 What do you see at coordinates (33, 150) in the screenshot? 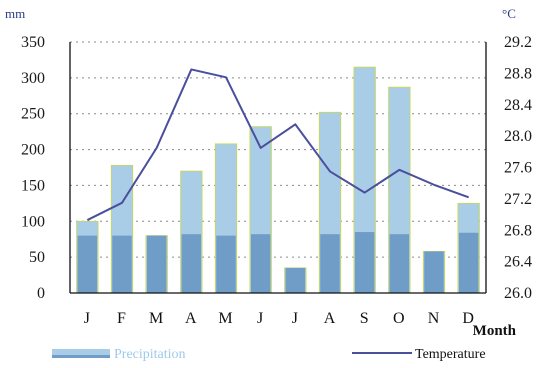
I see `left-tick-label: 200` at bounding box center [33, 150].